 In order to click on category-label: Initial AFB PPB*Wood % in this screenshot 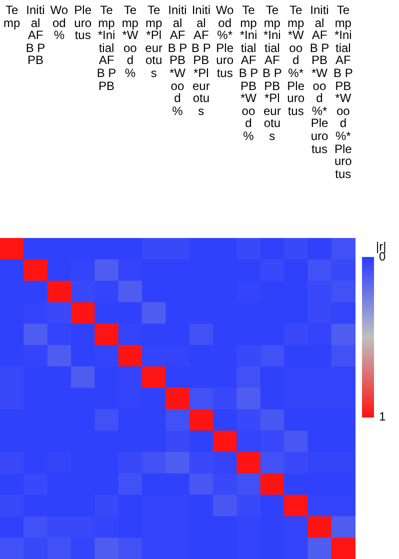, I will do `click(178, 60)`.